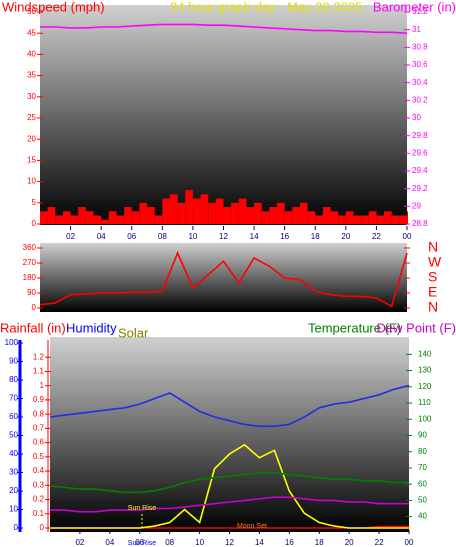 This screenshot has width=456, height=547. What do you see at coordinates (42, 385) in the screenshot?
I see `y3-tick-label: 1` at bounding box center [42, 385].